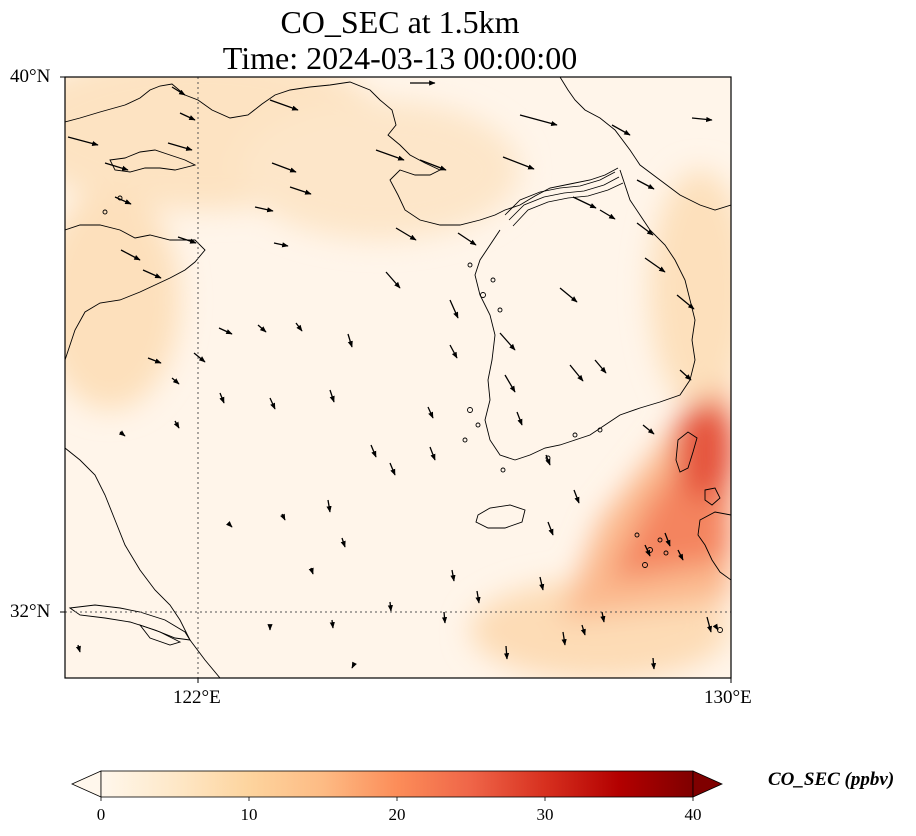  I want to click on lat-label-40n: 40°N, so click(30, 76).